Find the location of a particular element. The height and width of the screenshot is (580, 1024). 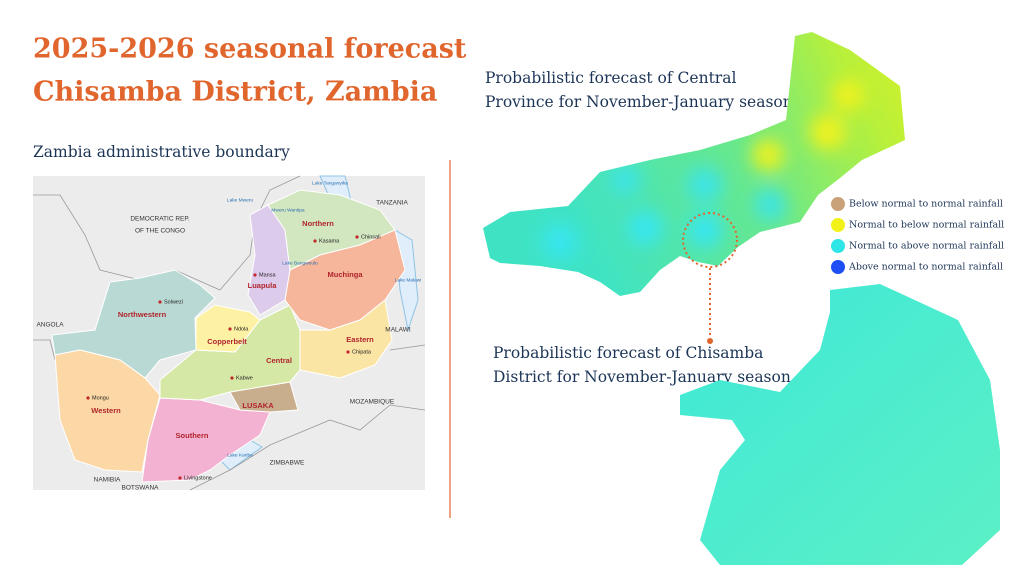

countrie-label: TANZANIA is located at coordinates (392, 203).